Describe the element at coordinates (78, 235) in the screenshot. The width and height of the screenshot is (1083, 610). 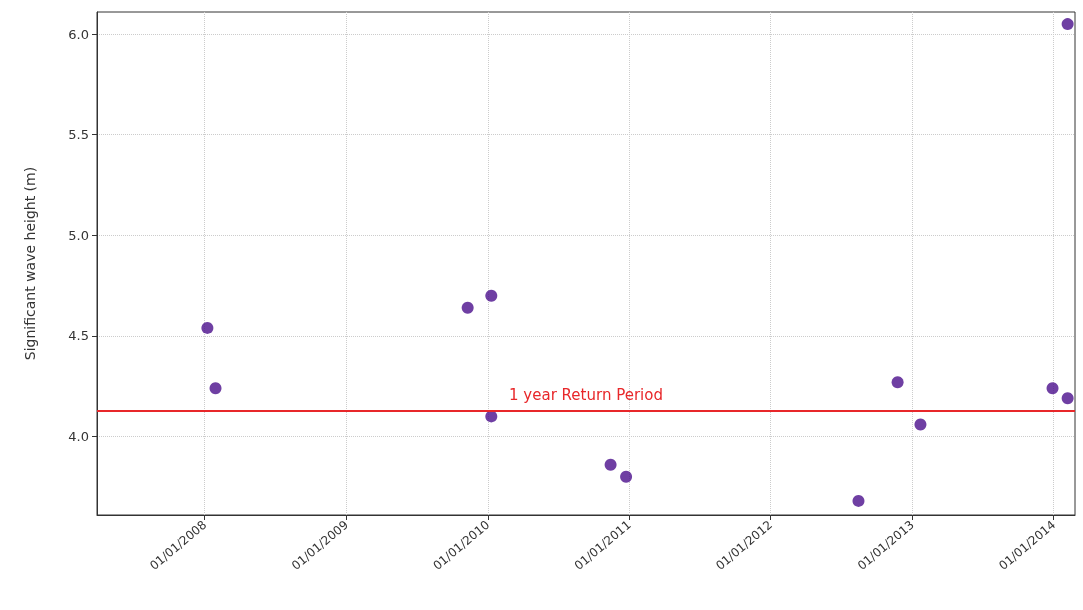
I see `y-tick-label: 5.0` at that location.